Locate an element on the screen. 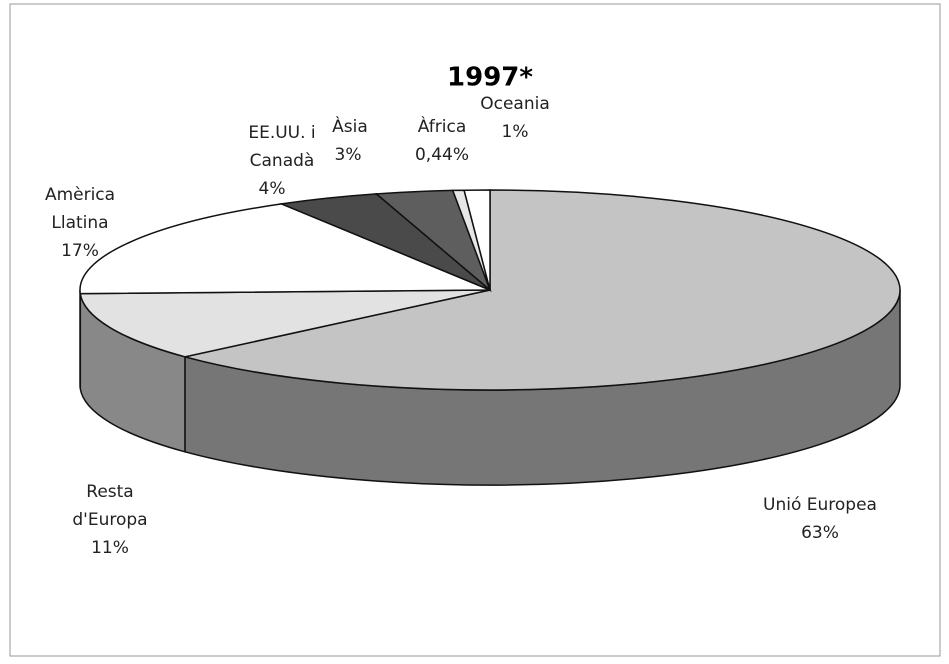 The height and width of the screenshot is (664, 949). category-label: Unió Europea is located at coordinates (820, 505).